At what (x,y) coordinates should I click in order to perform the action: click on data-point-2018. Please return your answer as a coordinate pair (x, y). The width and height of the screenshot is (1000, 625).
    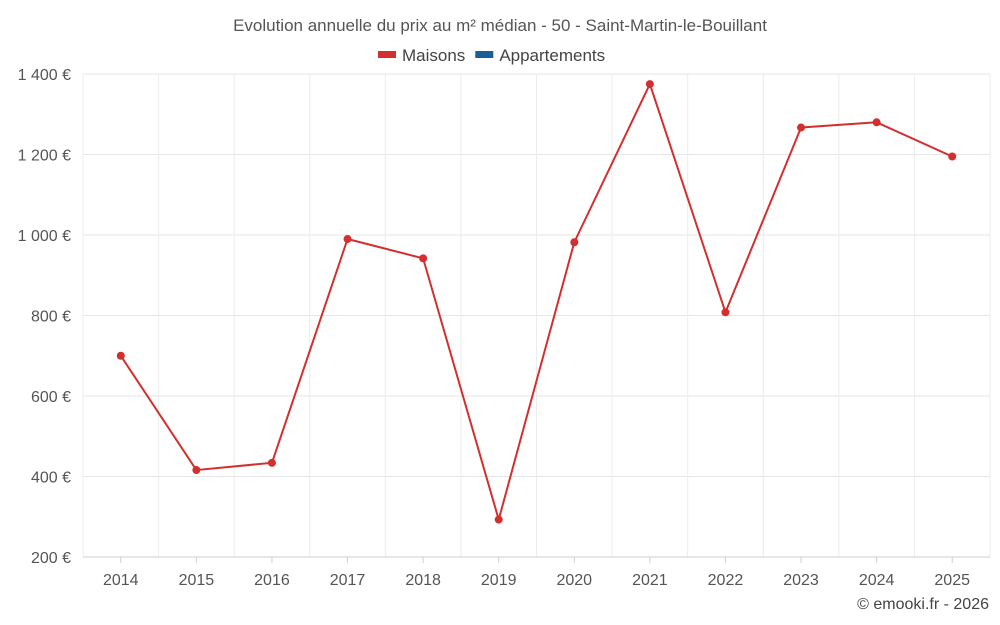
    Looking at the image, I should click on (423, 258).